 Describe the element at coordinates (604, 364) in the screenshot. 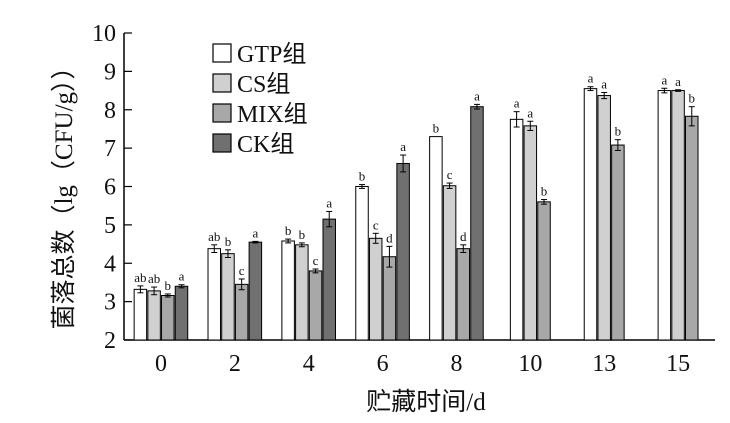

I see `x-tick-label: 13` at that location.